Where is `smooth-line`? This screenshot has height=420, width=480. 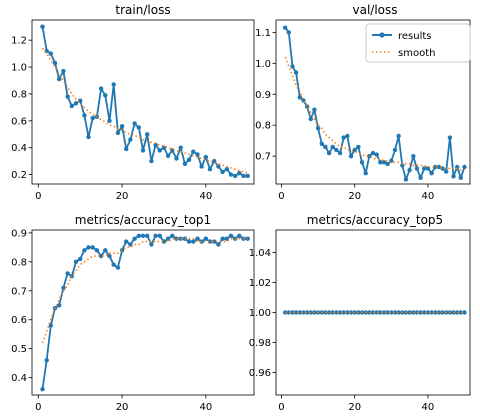 smooth-line is located at coordinates (374, 113).